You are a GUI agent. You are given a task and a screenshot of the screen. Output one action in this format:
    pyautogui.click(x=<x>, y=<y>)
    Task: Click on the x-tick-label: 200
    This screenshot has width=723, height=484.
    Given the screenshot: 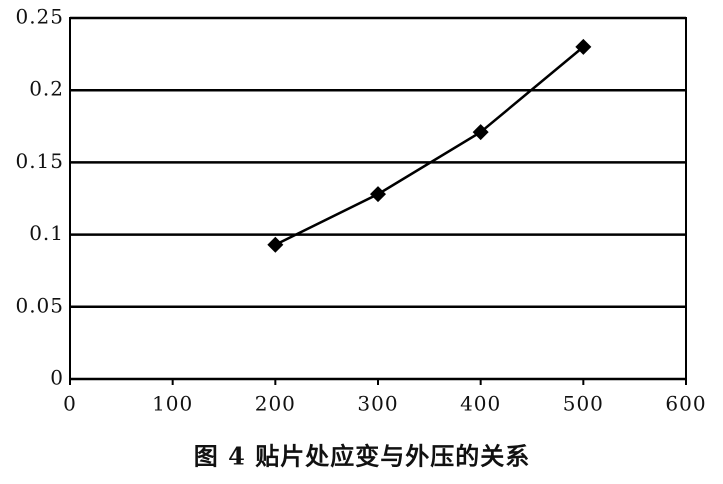 What is the action you would take?
    pyautogui.click(x=275, y=404)
    